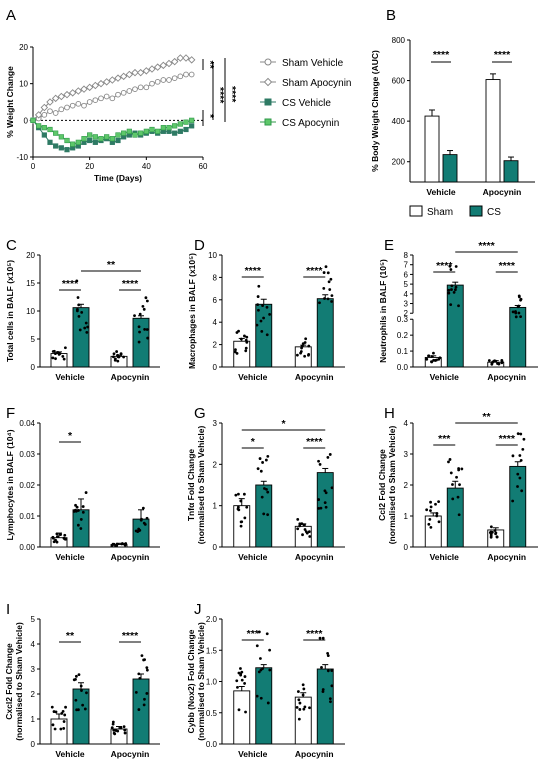 The width and height of the screenshot is (550, 783). What do you see at coordinates (391, 15) in the screenshot?
I see `panel-letter-b: B` at bounding box center [391, 15].